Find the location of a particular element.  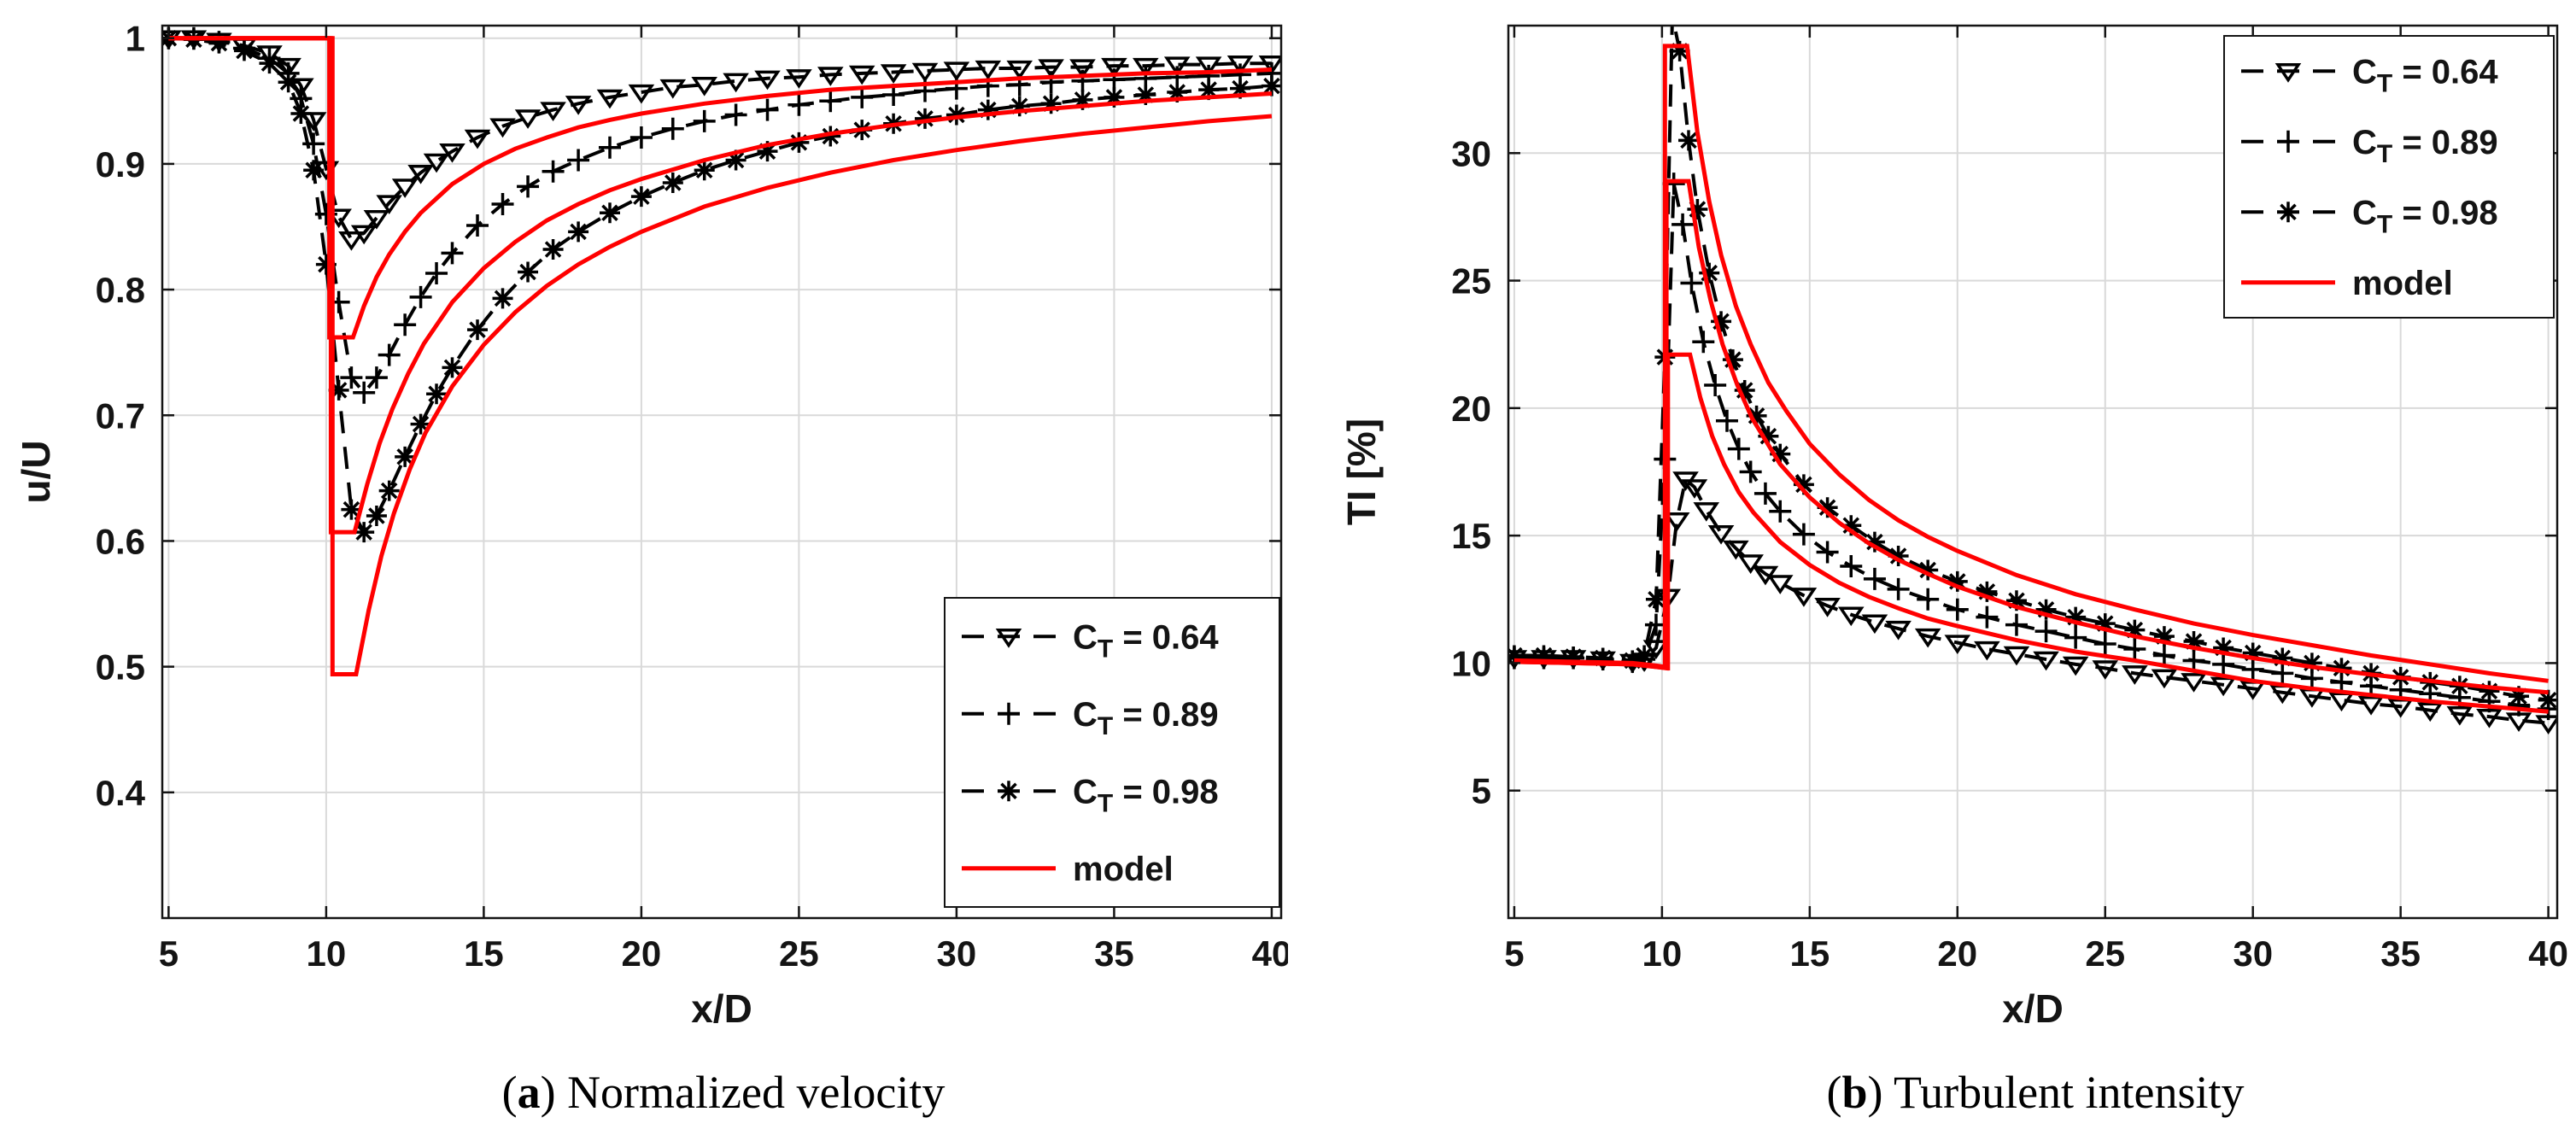

caption-b: (b) Turbulent intensity is located at coordinates (2035, 1092).